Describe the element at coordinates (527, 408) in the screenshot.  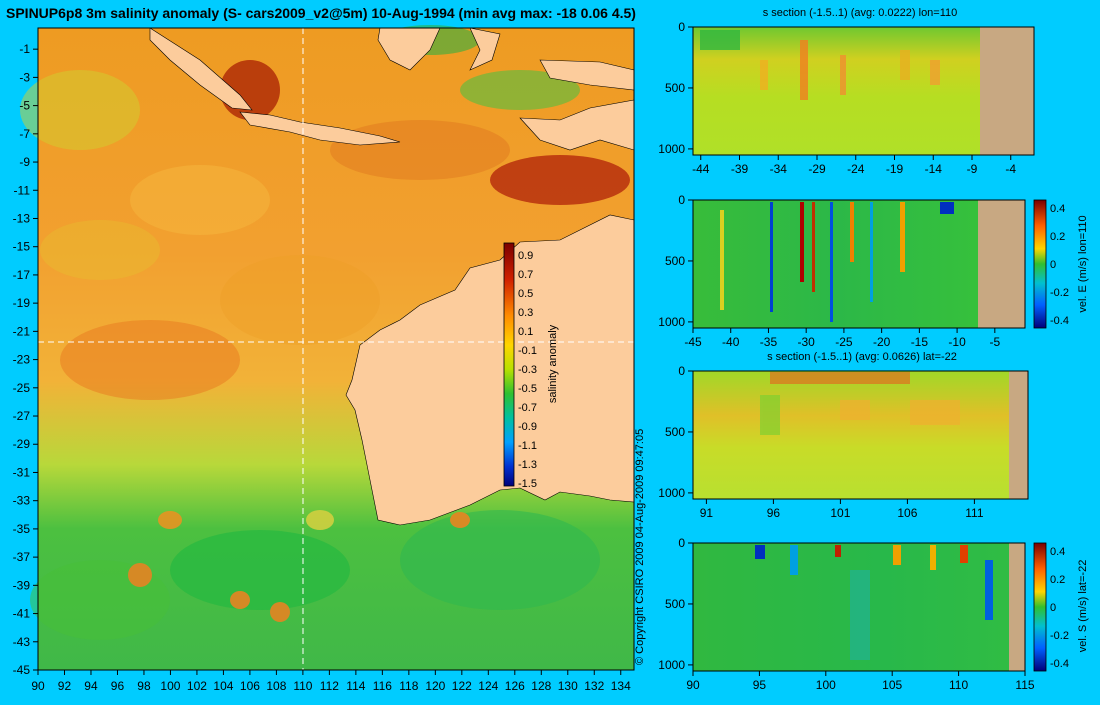
I see `map-colorbar-tick-label: -0.7` at that location.